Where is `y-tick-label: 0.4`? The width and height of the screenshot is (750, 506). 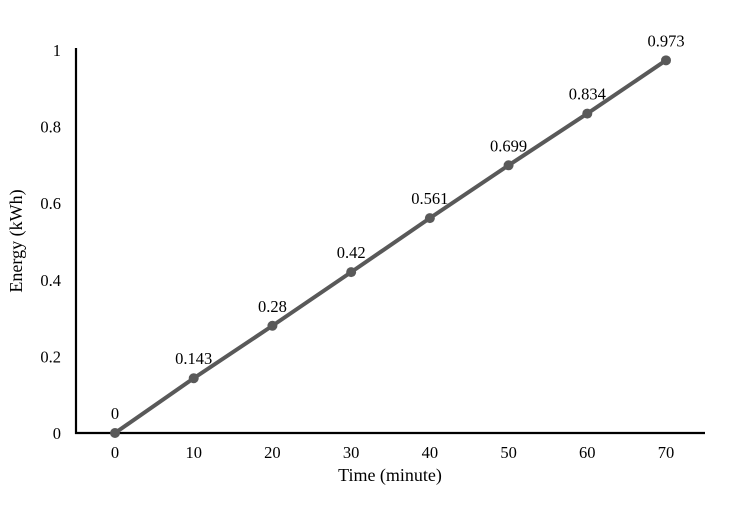
y-tick-label: 0.4 is located at coordinates (50, 280).